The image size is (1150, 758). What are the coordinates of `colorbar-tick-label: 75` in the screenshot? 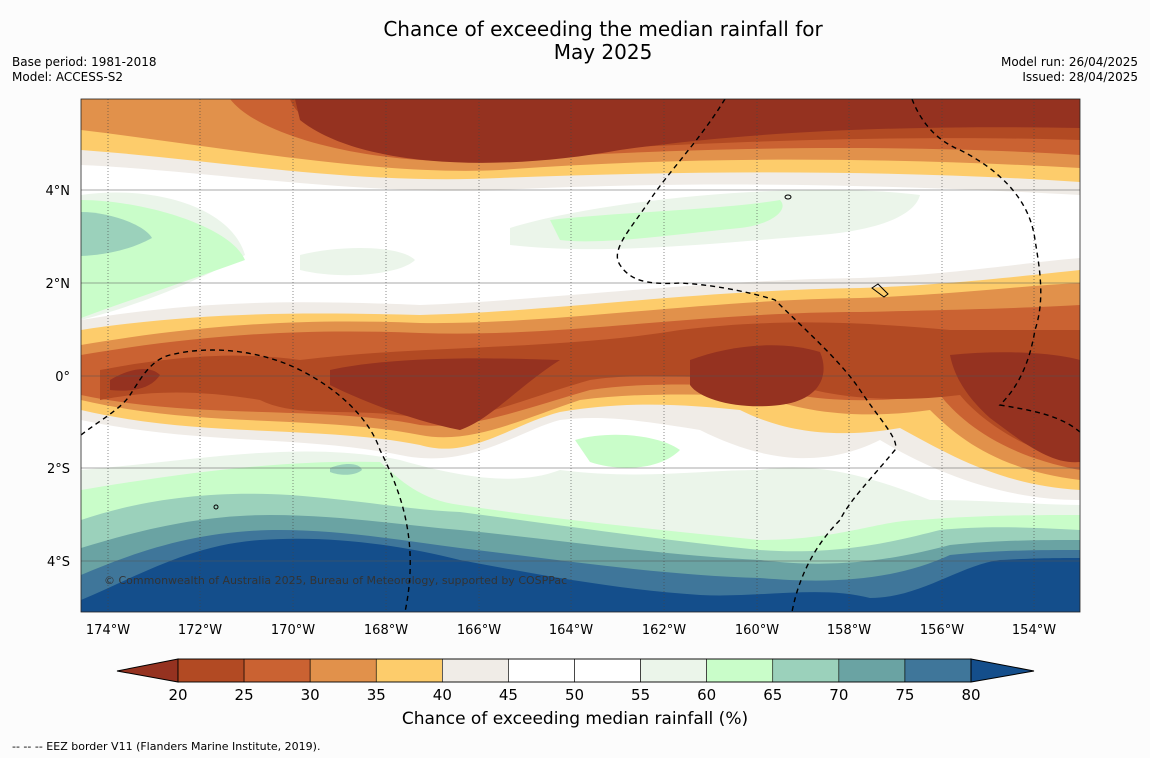 It's located at (904, 695).